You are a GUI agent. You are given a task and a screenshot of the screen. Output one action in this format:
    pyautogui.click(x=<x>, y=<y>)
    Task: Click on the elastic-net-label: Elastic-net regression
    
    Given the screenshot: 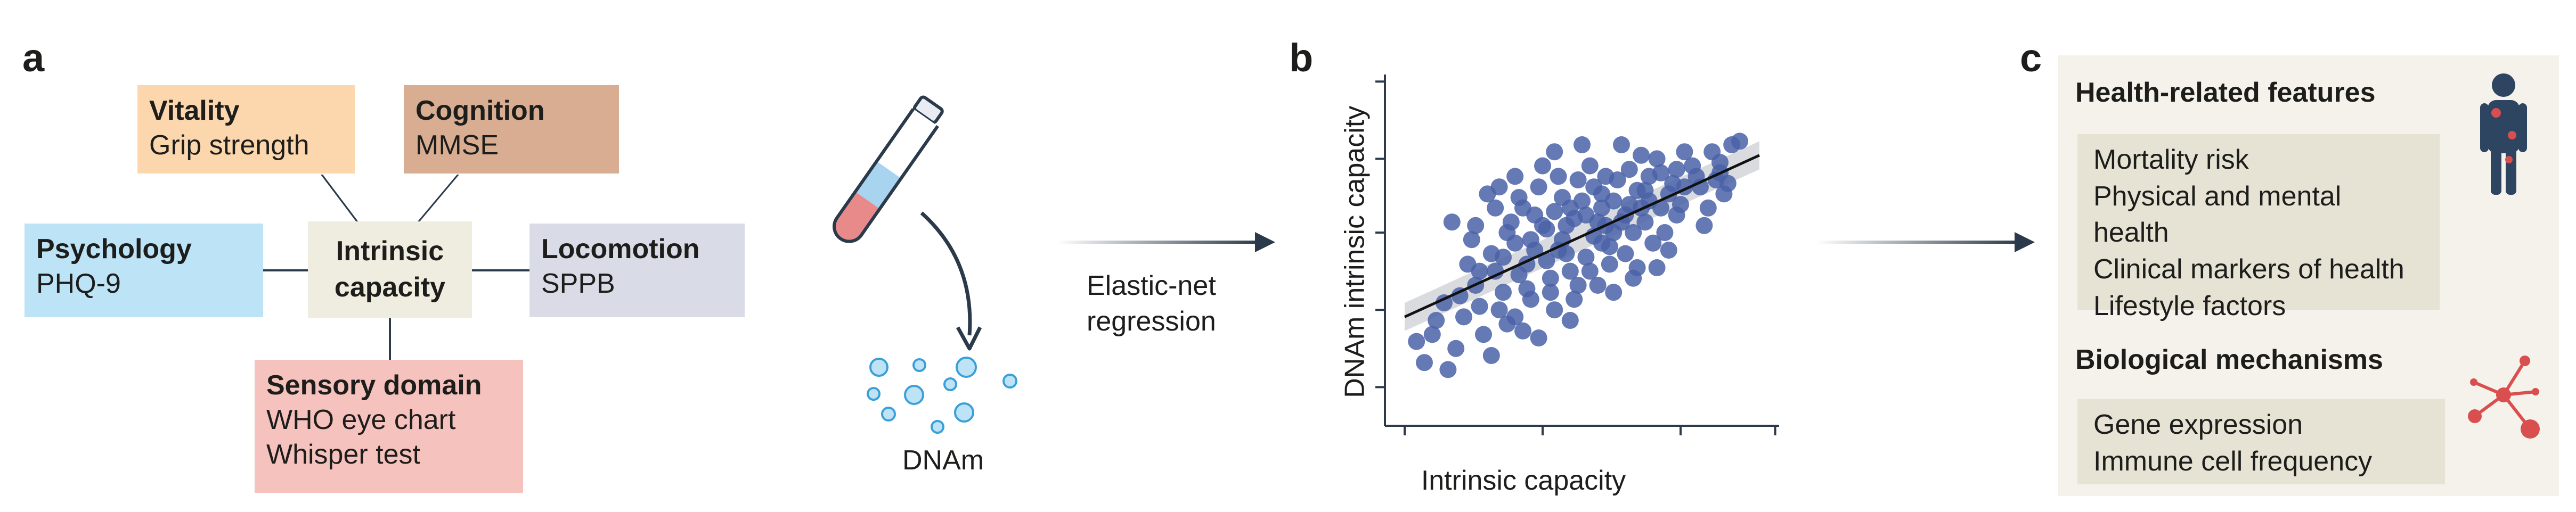 What is the action you would take?
    pyautogui.click(x=1152, y=303)
    